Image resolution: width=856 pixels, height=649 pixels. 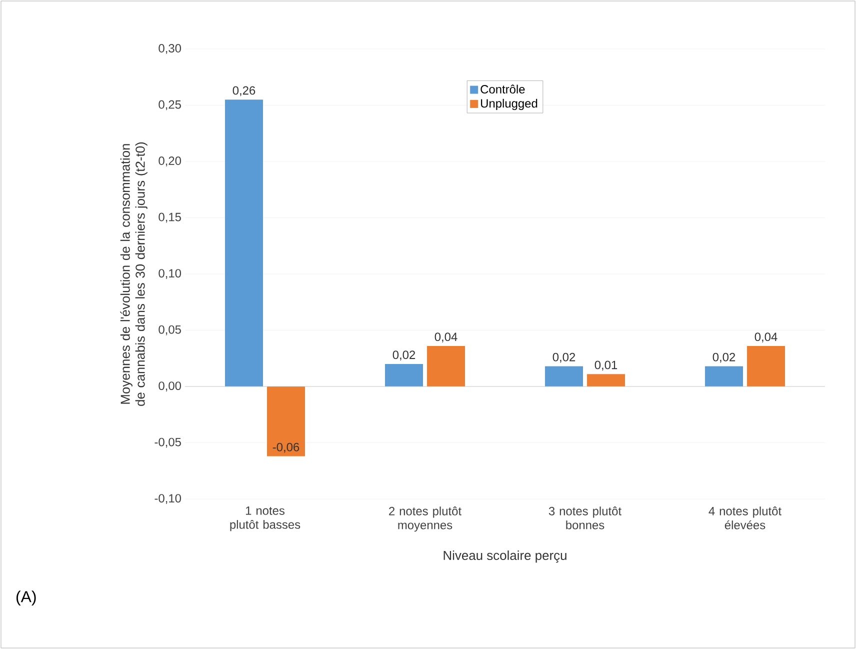 What do you see at coordinates (505, 556) in the screenshot?
I see `x-axis-title: Niveau scolaire perçu` at bounding box center [505, 556].